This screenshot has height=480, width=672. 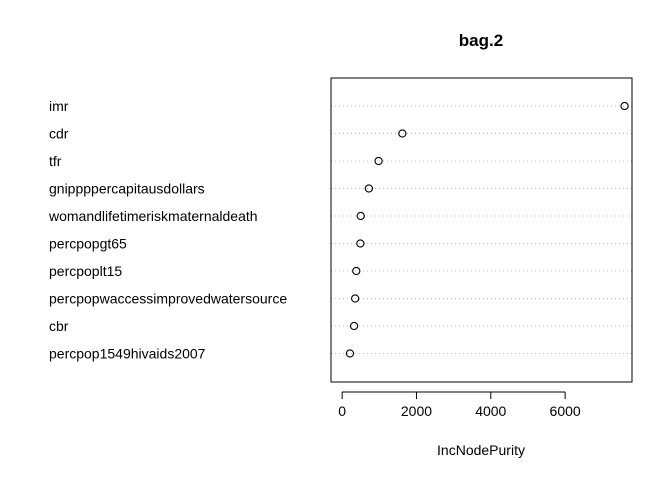 I want to click on category-label: percpopwaccessimprovedwatersource, so click(x=168, y=299).